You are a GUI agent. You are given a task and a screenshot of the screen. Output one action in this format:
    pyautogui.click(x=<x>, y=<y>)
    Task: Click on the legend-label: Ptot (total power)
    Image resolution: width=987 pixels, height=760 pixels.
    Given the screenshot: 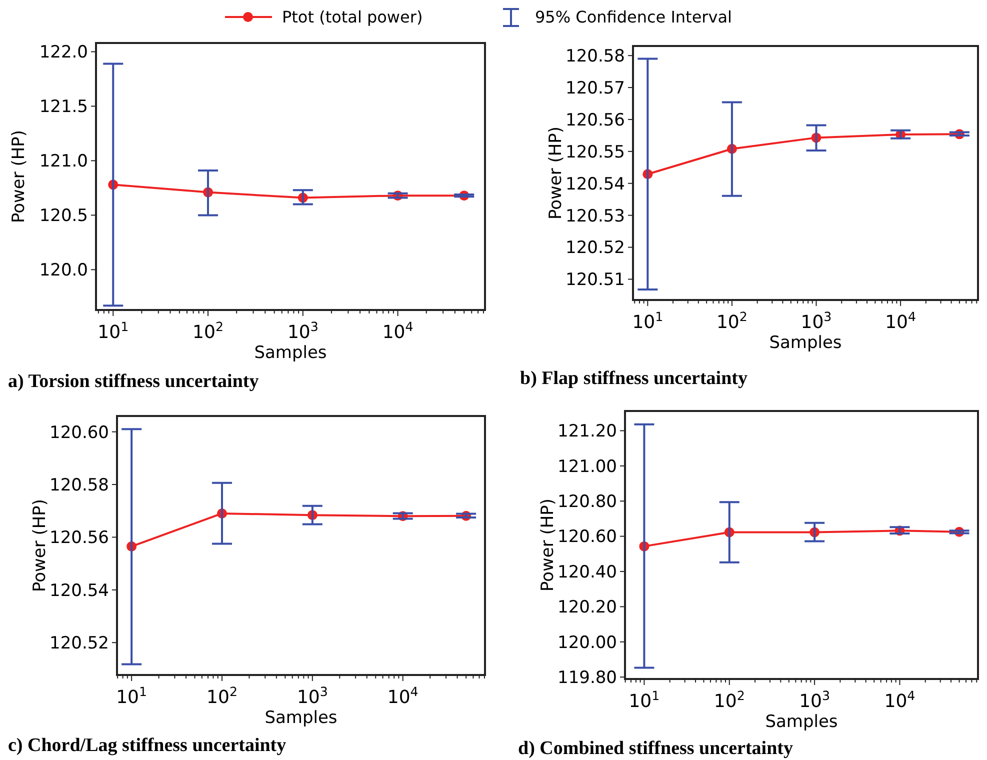 What is the action you would take?
    pyautogui.click(x=352, y=17)
    